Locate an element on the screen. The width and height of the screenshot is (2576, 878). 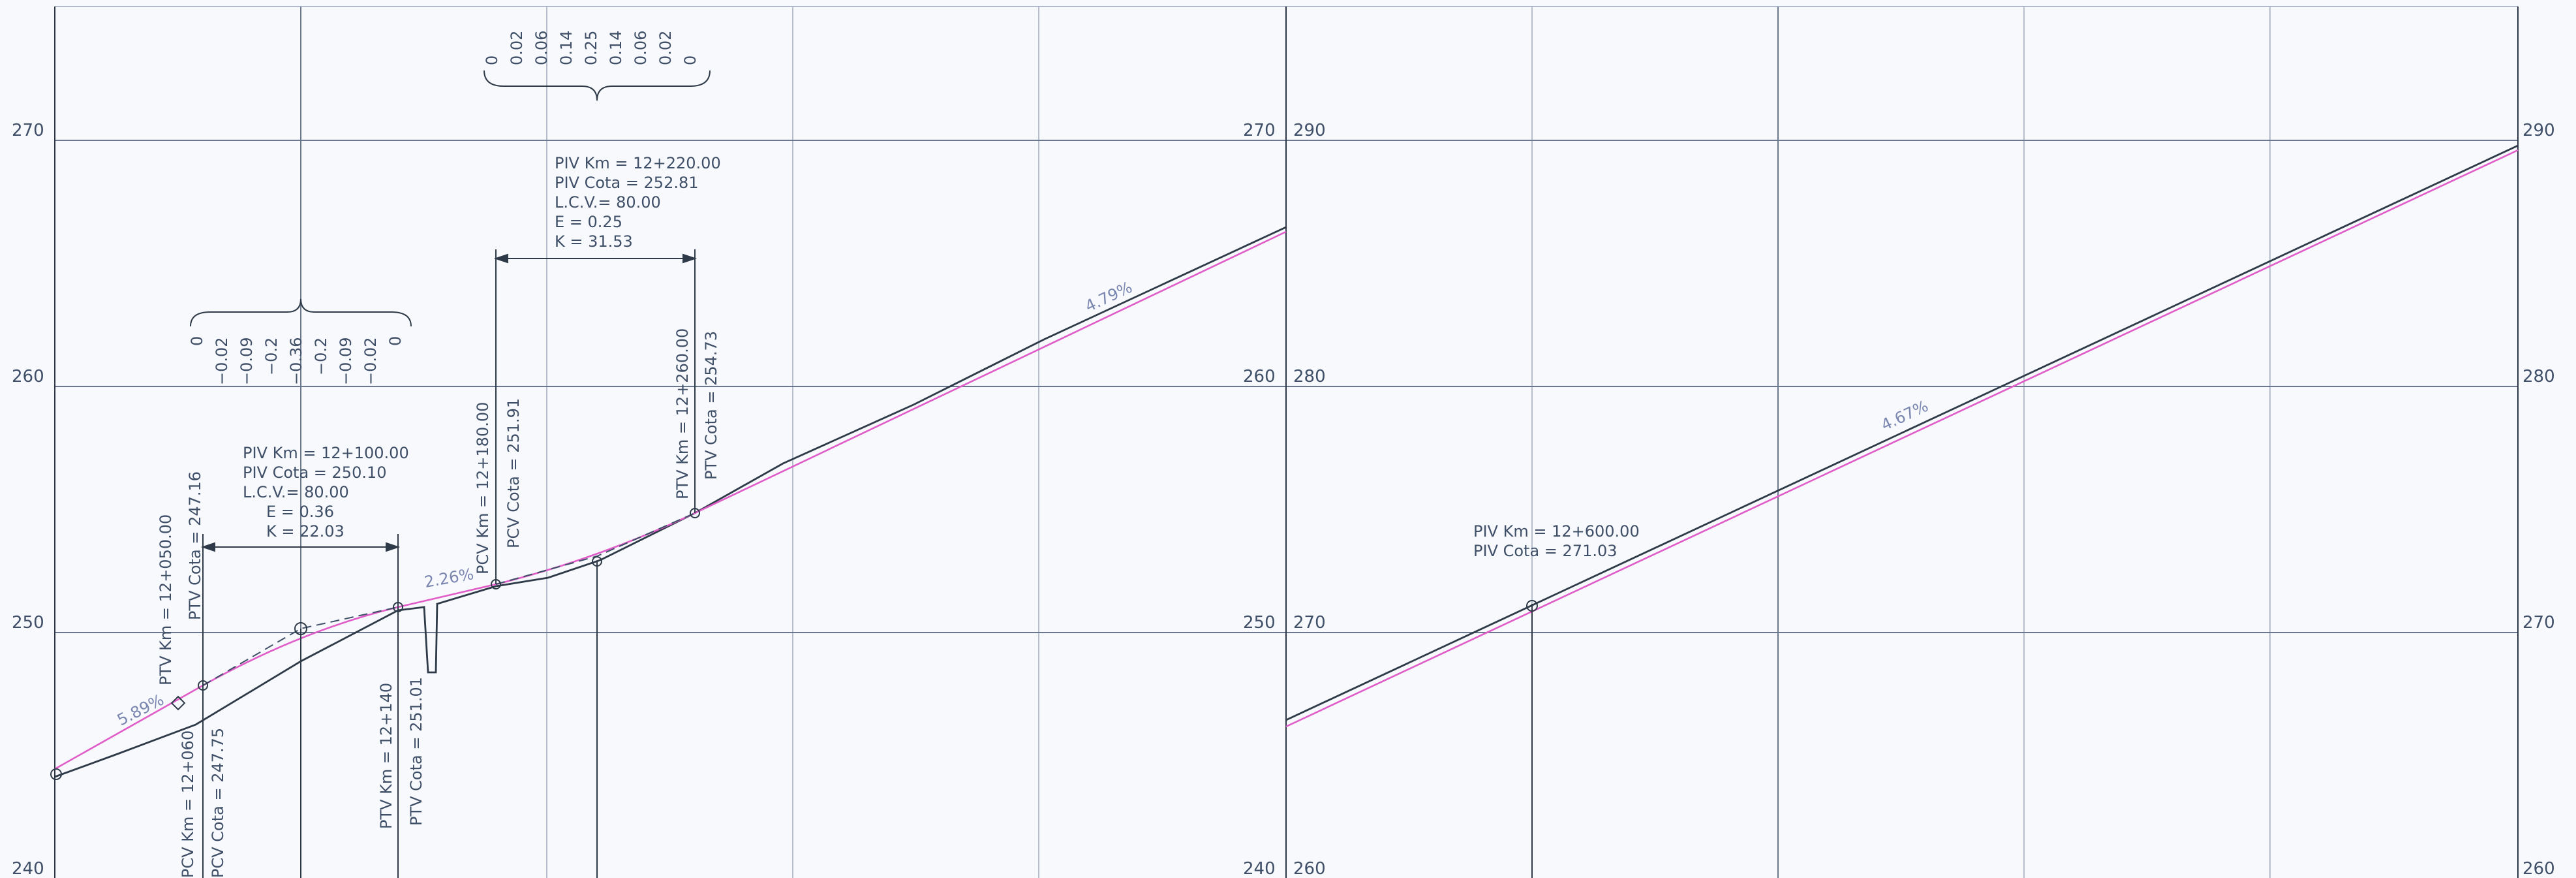
station-km-label: PCV Km = 12+180.00 is located at coordinates (483, 488).